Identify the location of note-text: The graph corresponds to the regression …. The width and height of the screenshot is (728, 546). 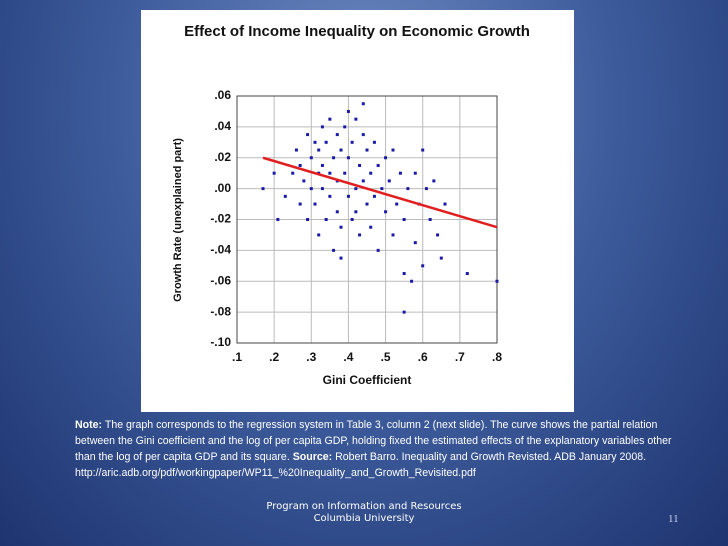
(373, 441).